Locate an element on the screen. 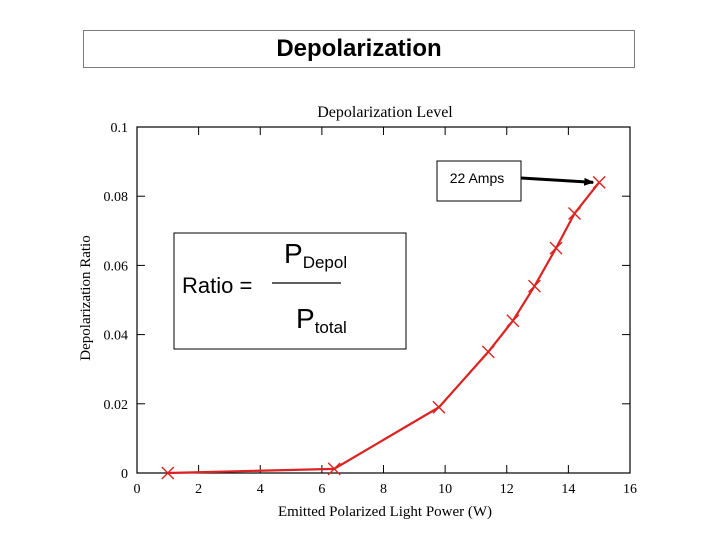 This screenshot has height=540, width=720. x-tick-label: 14 is located at coordinates (568, 489).